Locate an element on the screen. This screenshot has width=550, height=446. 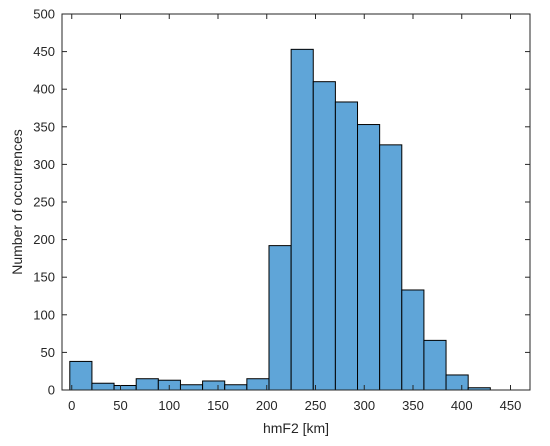
x-tick-label: 200 is located at coordinates (267, 405).